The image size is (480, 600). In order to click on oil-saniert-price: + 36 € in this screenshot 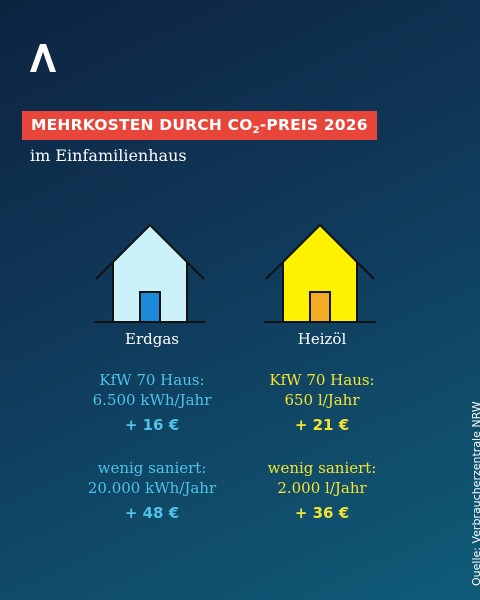, I will do `click(322, 513)`.